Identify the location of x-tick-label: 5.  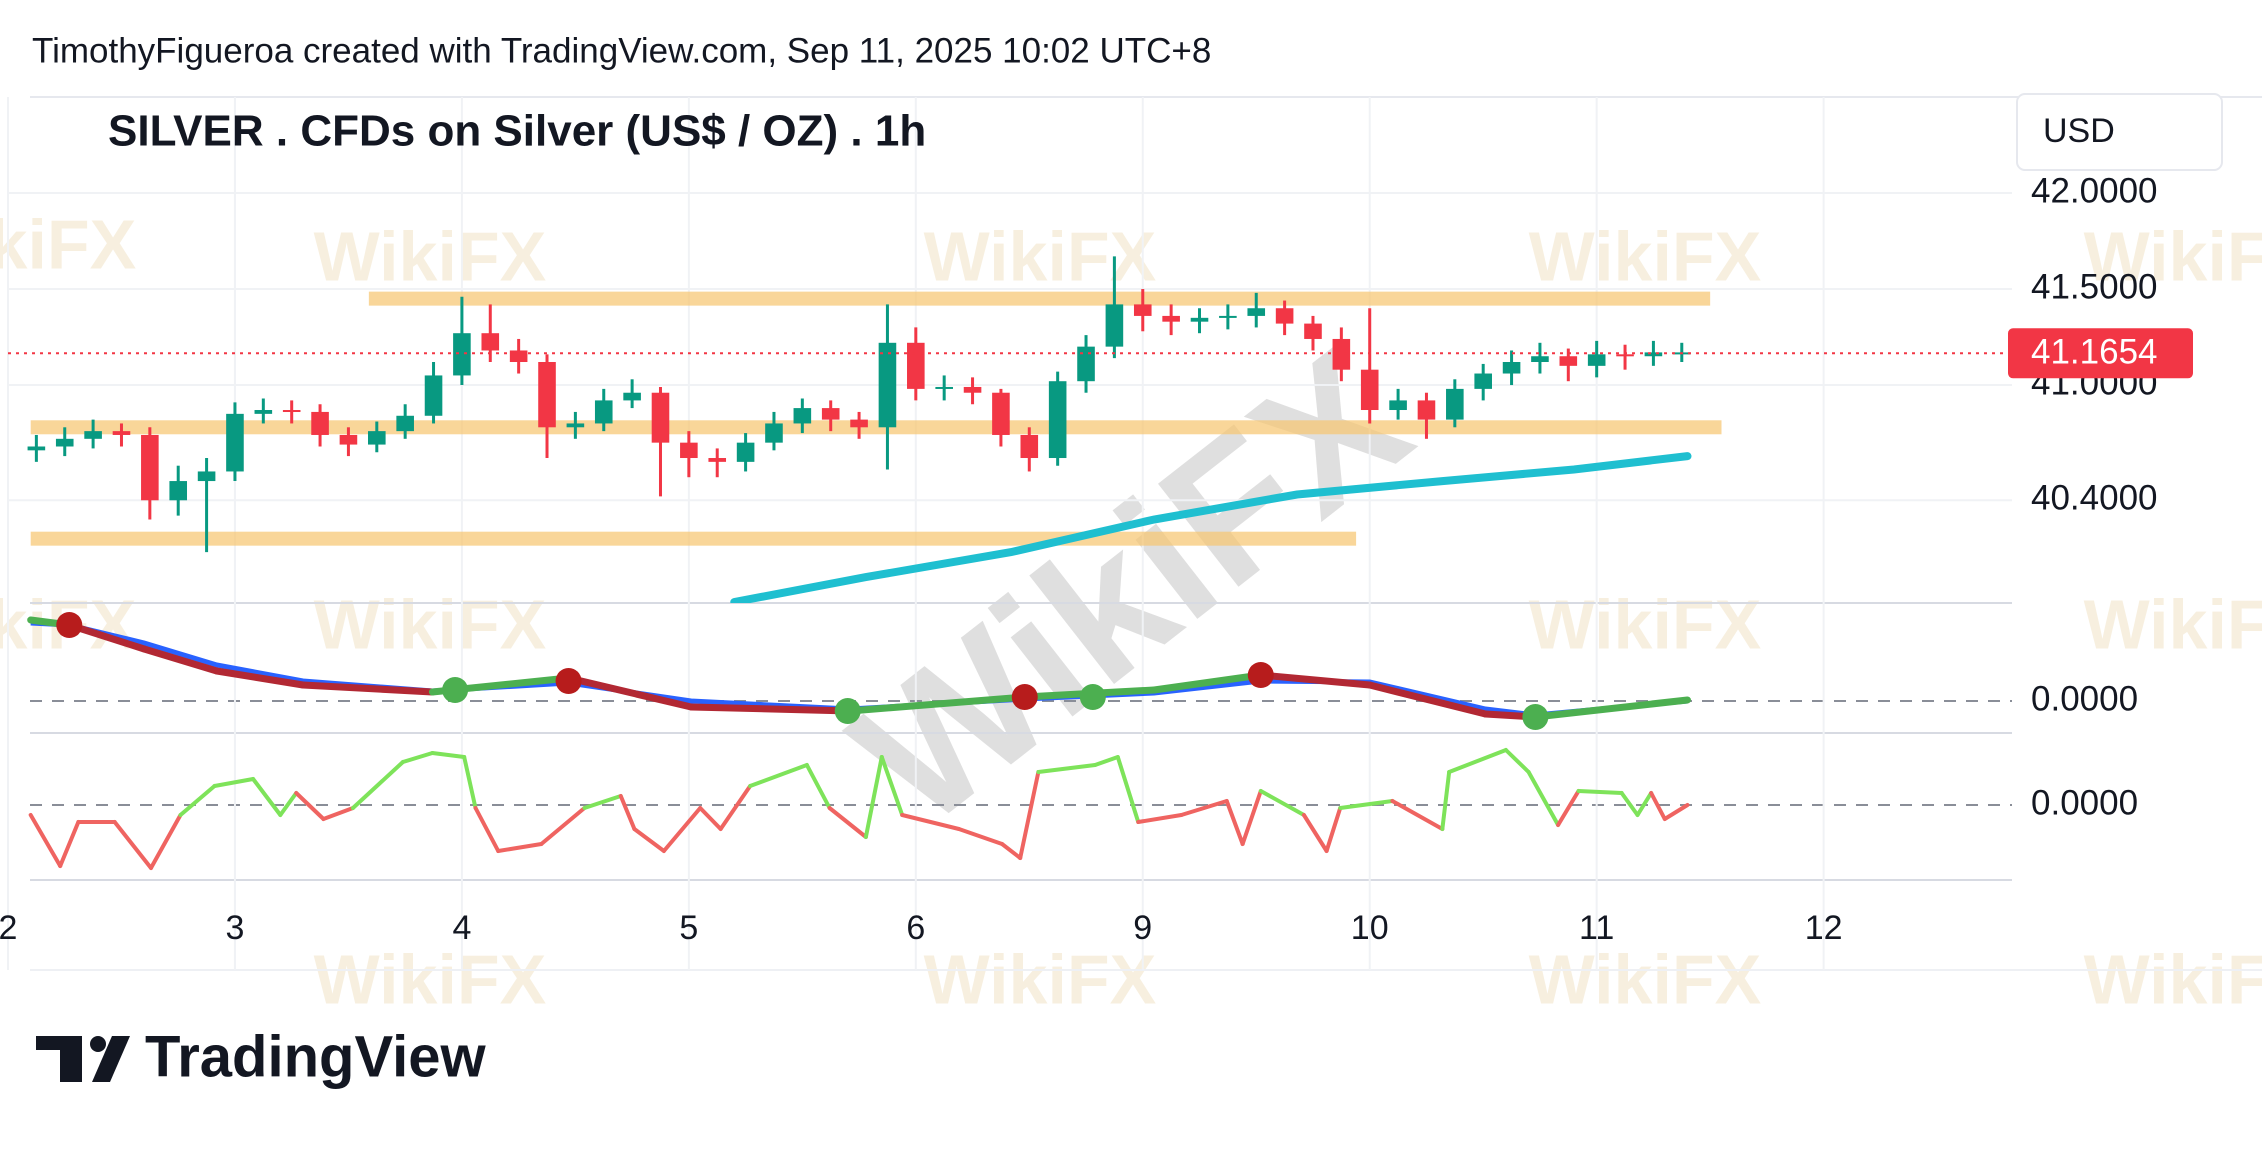
(688, 928).